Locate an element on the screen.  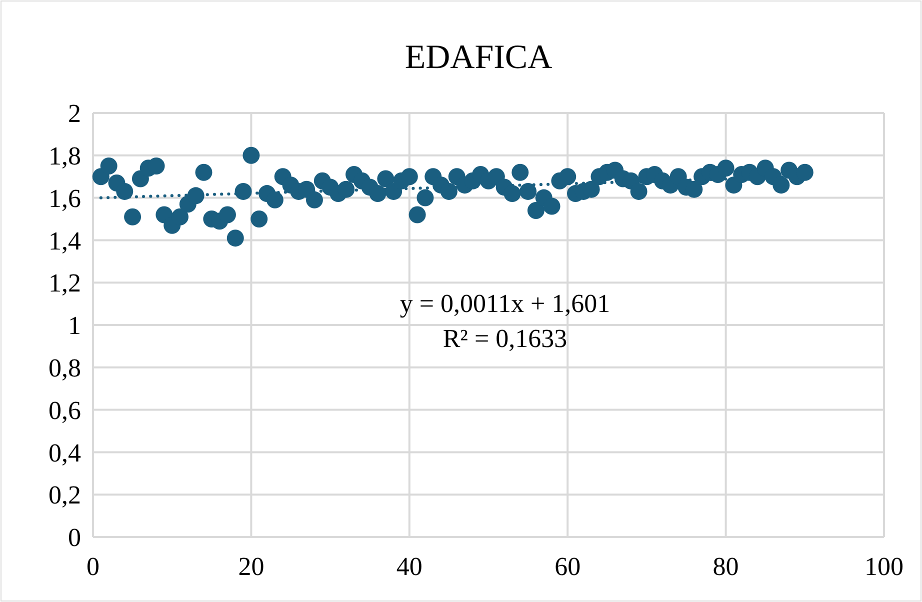
y-tick-label: 1,8 is located at coordinates (64, 156).